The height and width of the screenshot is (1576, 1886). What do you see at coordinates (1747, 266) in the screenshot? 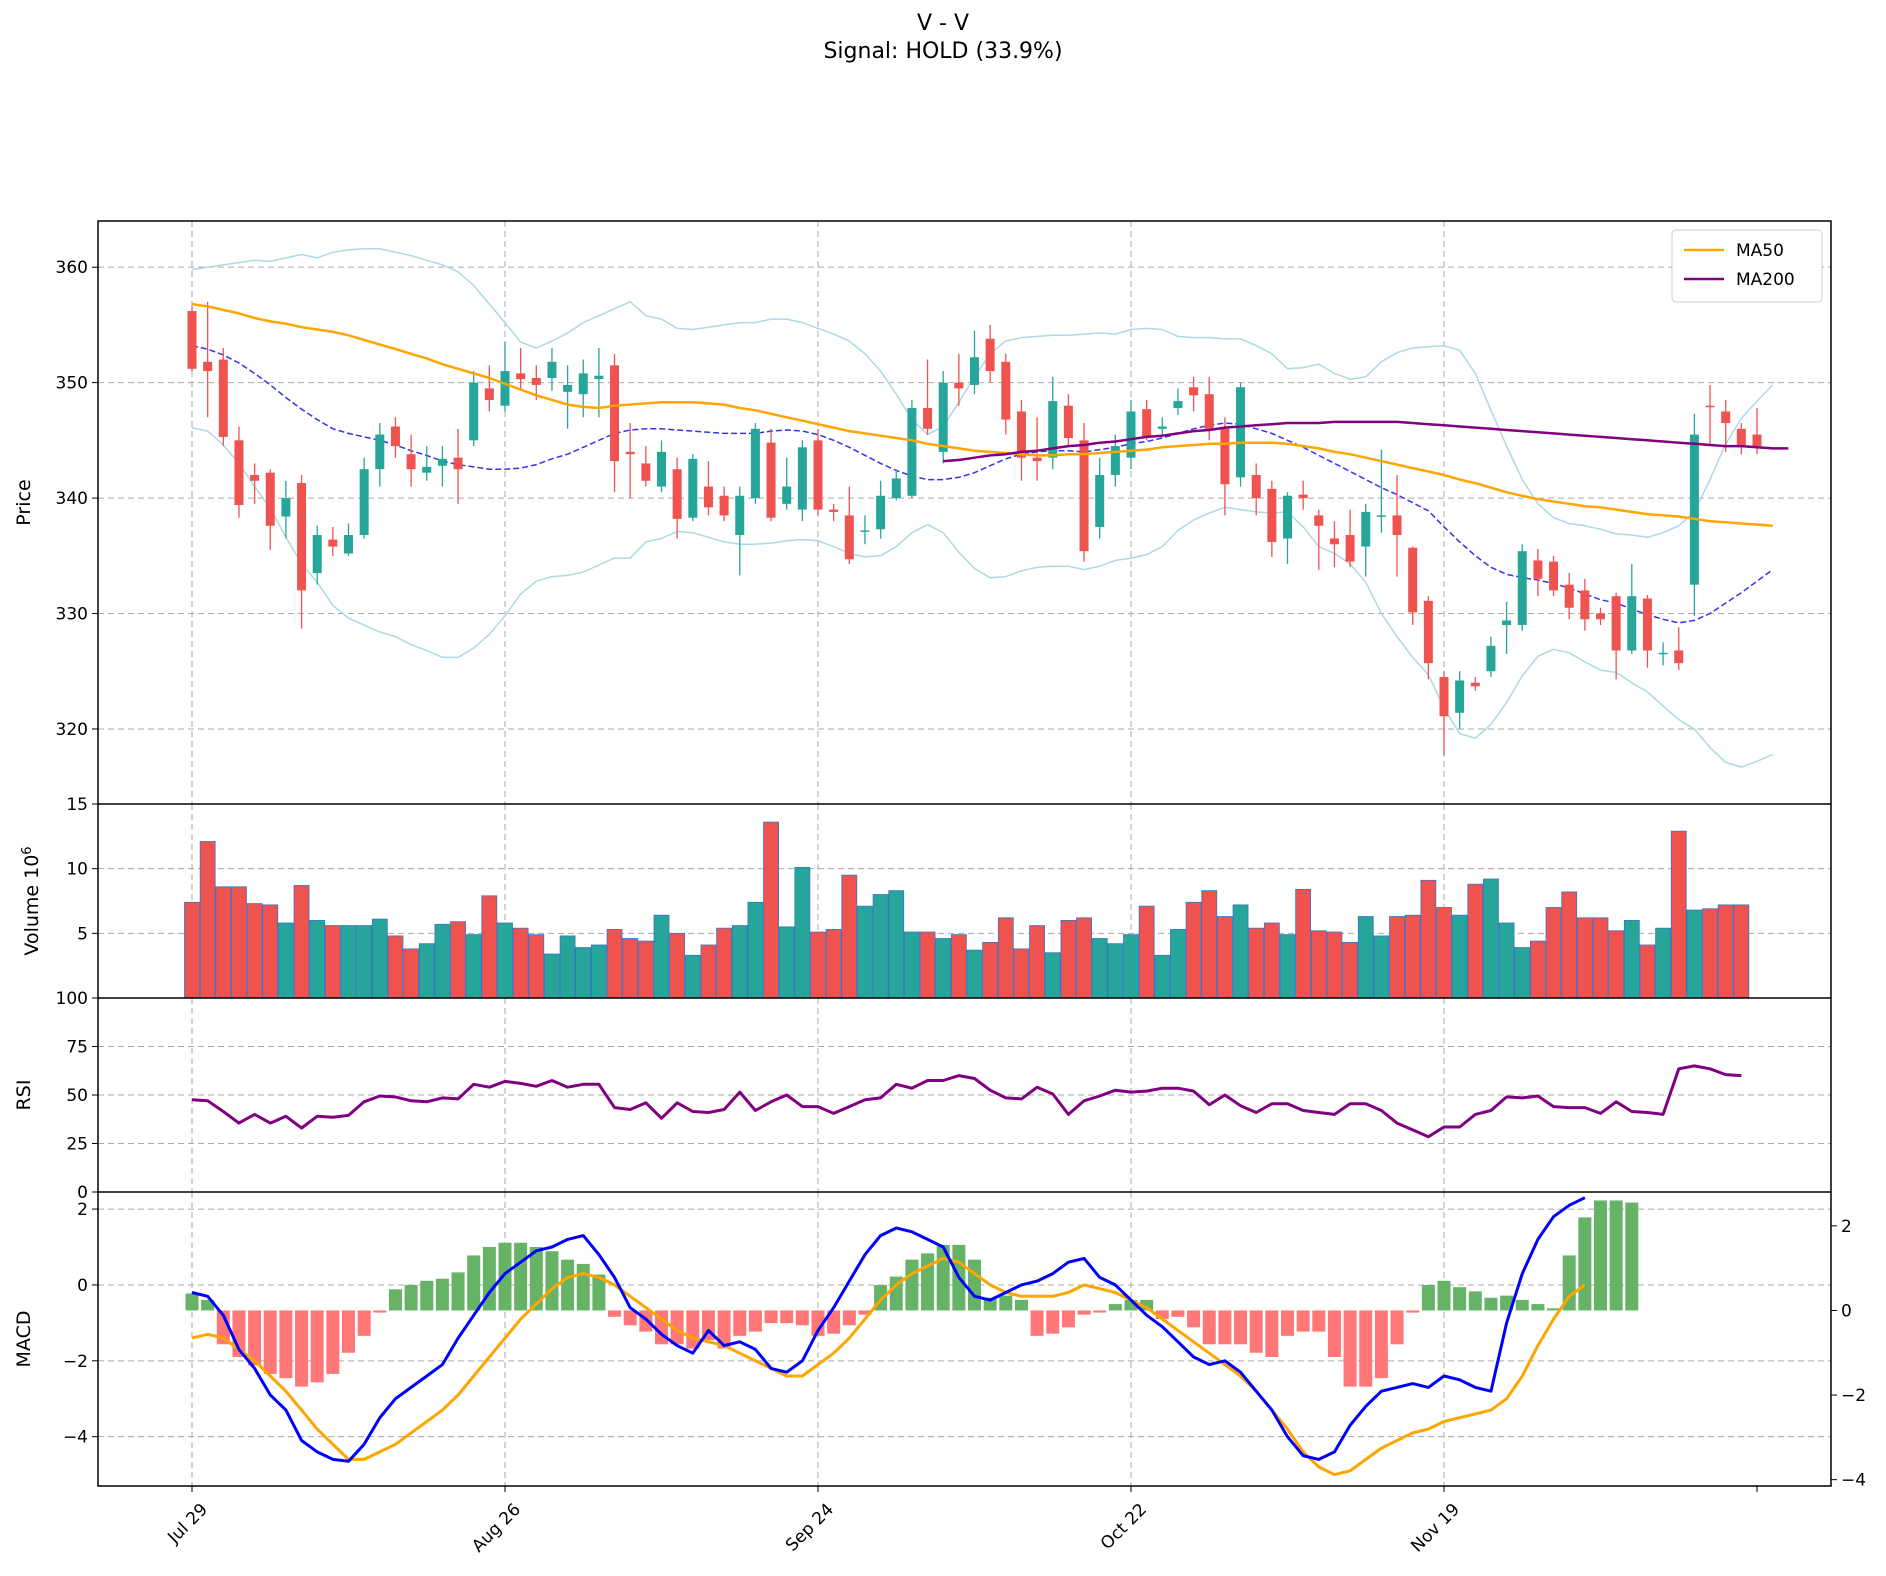
I see `price-legend: MA50 MA200` at bounding box center [1747, 266].